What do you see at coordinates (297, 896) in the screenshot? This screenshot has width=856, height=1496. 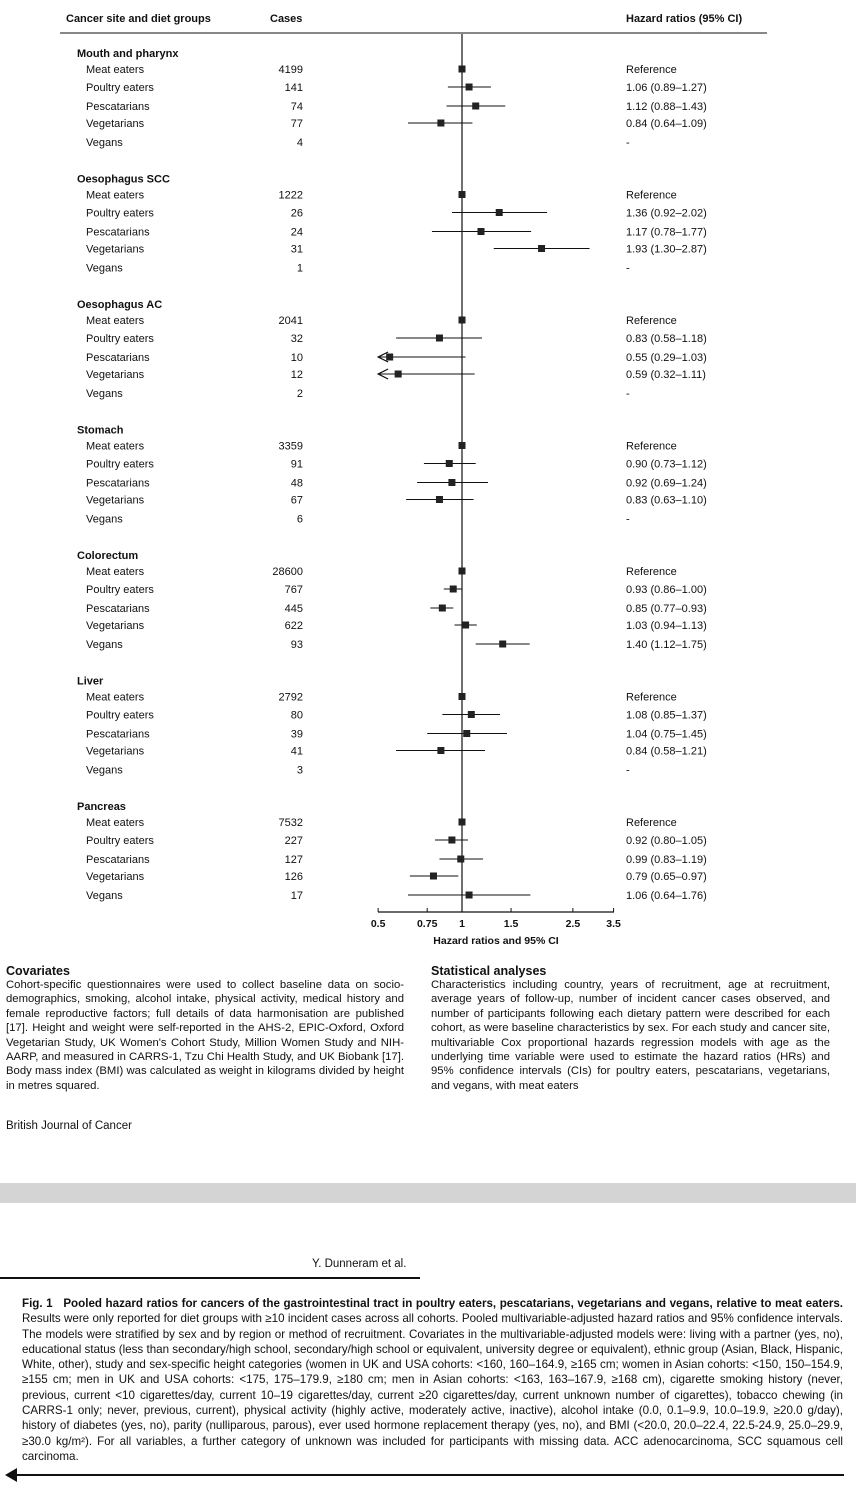 I see `cases-value: 17` at bounding box center [297, 896].